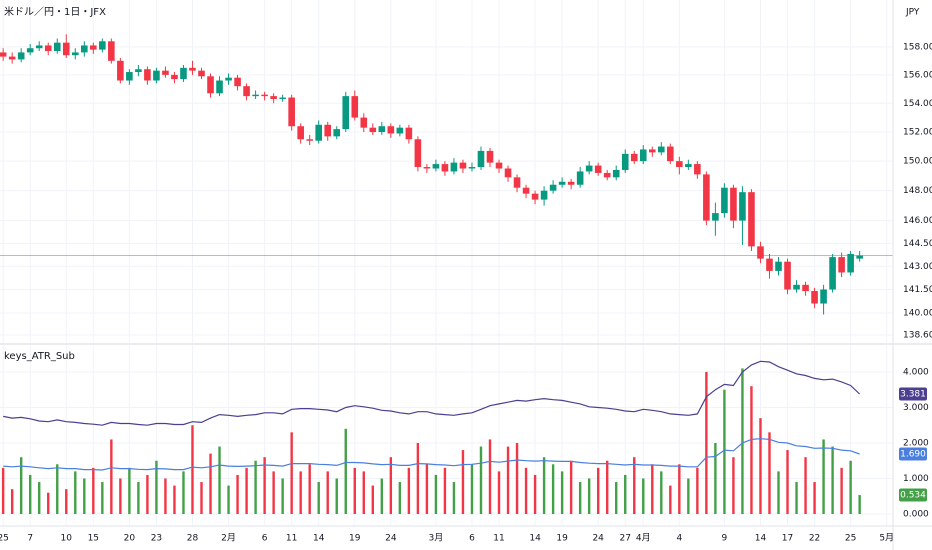 The image size is (932, 550). I want to click on y-tick-label: 3.000, so click(916, 408).